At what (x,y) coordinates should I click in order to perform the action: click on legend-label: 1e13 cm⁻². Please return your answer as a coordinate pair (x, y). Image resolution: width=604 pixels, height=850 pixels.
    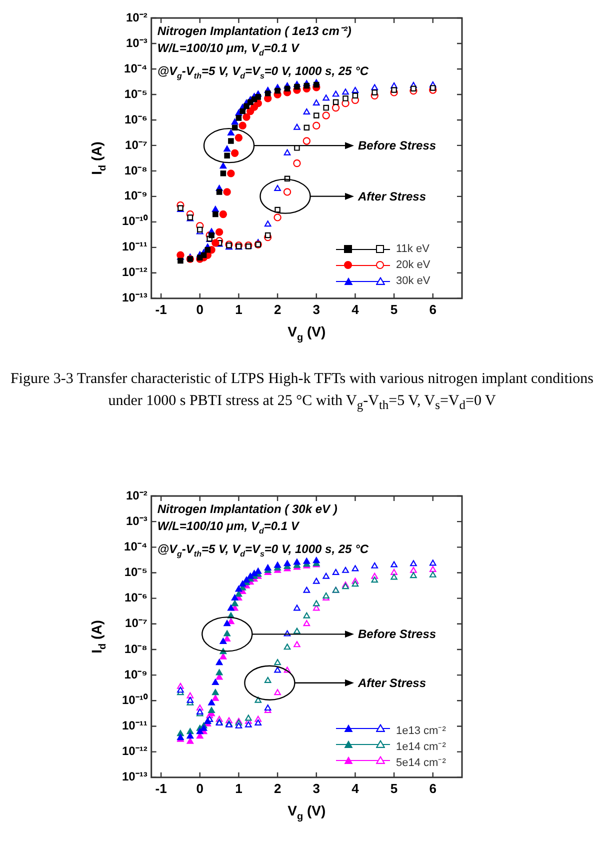
    Looking at the image, I should click on (421, 731).